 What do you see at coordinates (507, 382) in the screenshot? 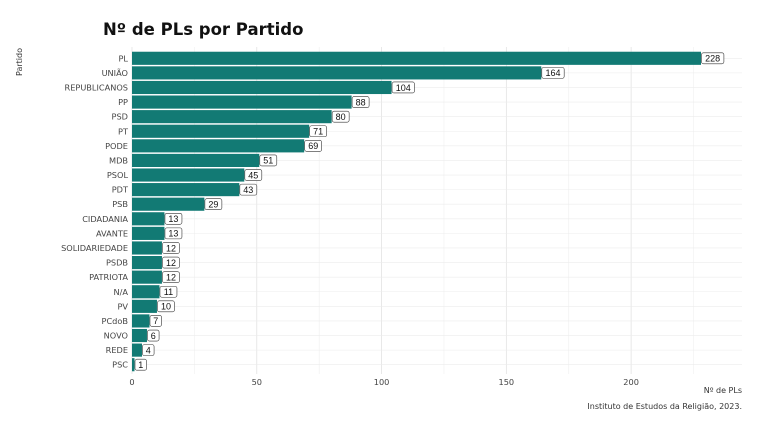
I see `x-tick-label: 150` at bounding box center [507, 382].